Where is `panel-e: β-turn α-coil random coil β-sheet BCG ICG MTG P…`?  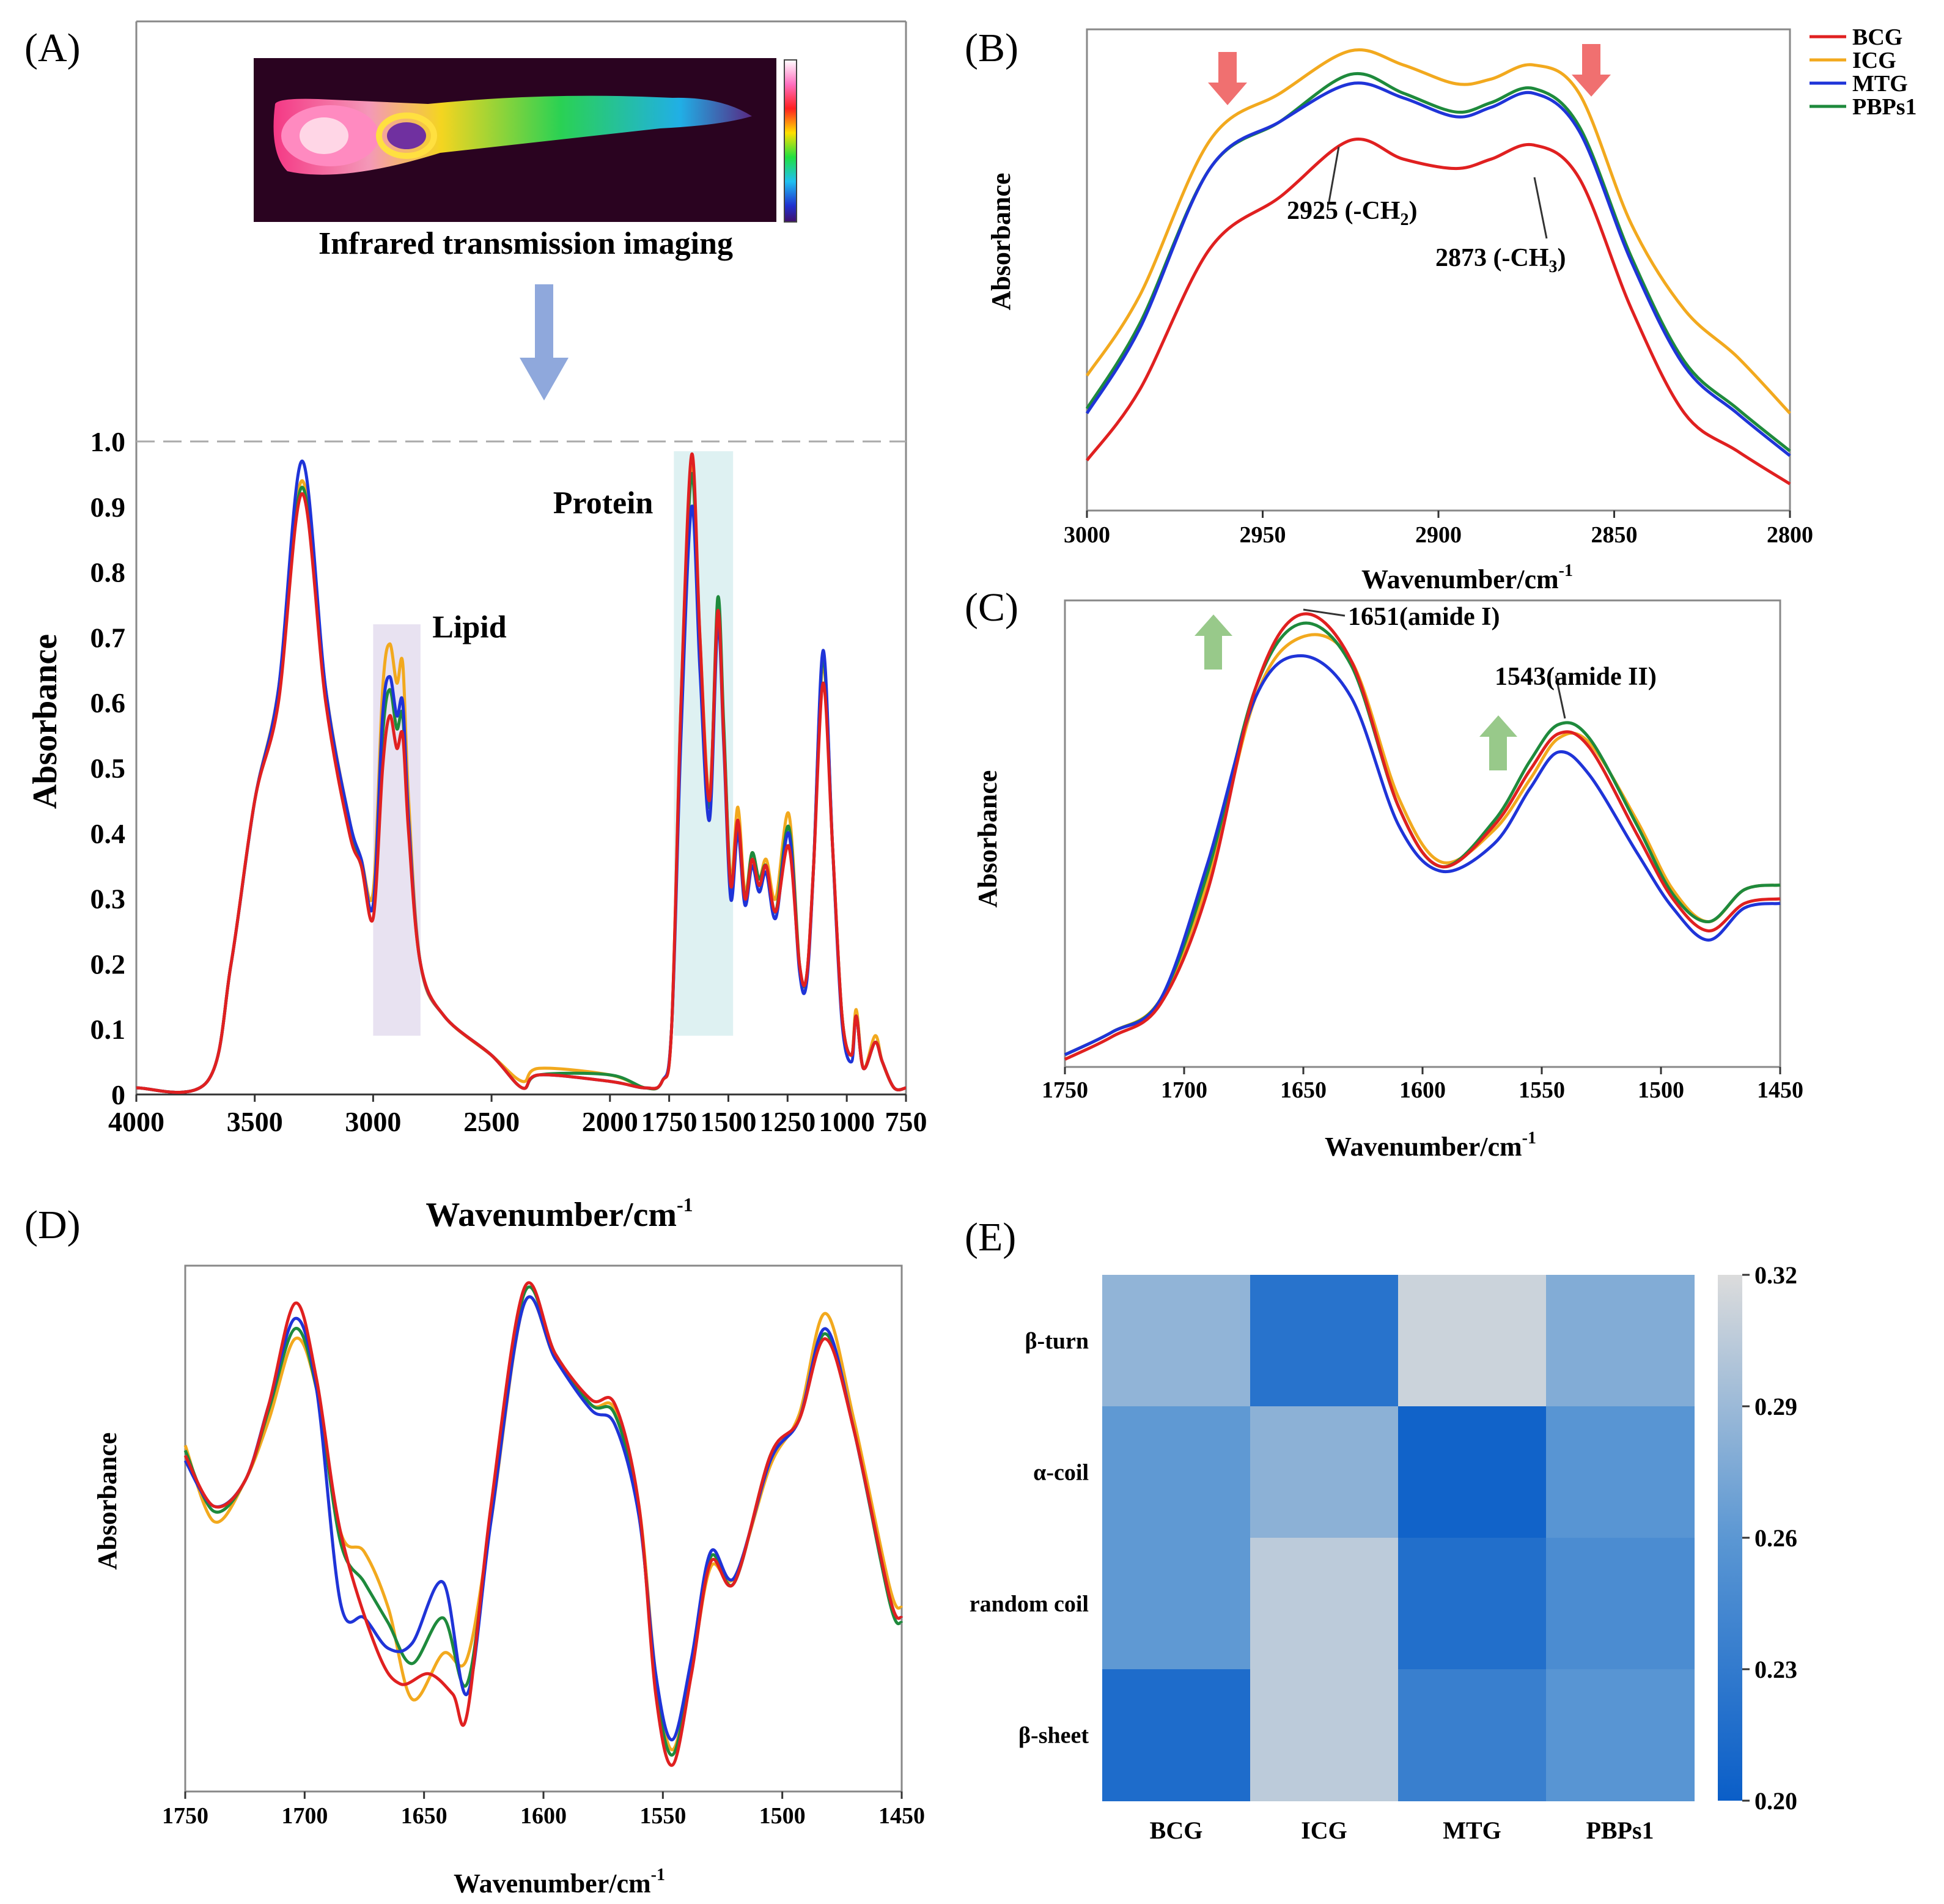 panel-e: β-turn α-coil random coil β-sheet BCG ICG MTG P… is located at coordinates (1383, 1552).